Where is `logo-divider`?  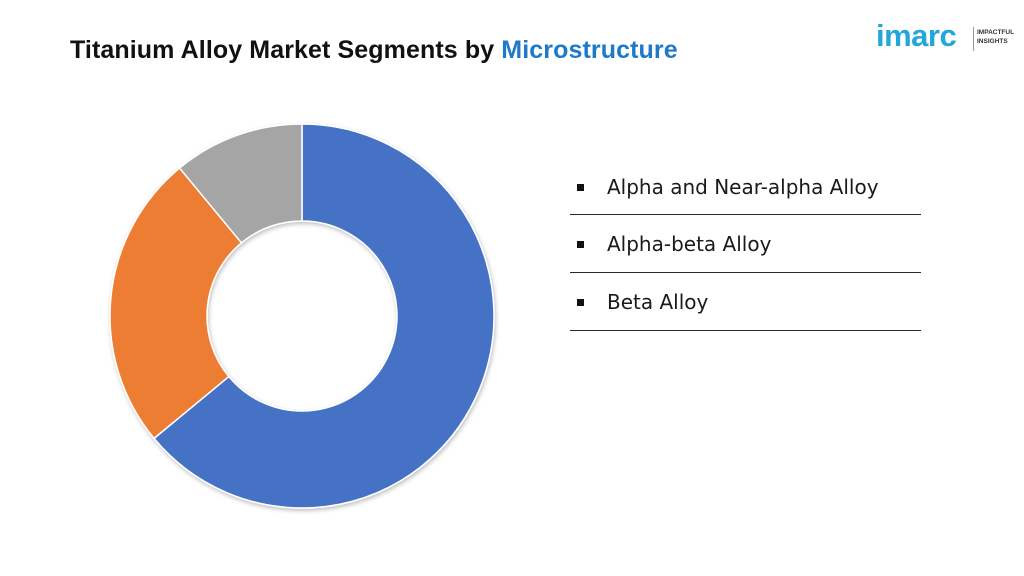 logo-divider is located at coordinates (973, 39).